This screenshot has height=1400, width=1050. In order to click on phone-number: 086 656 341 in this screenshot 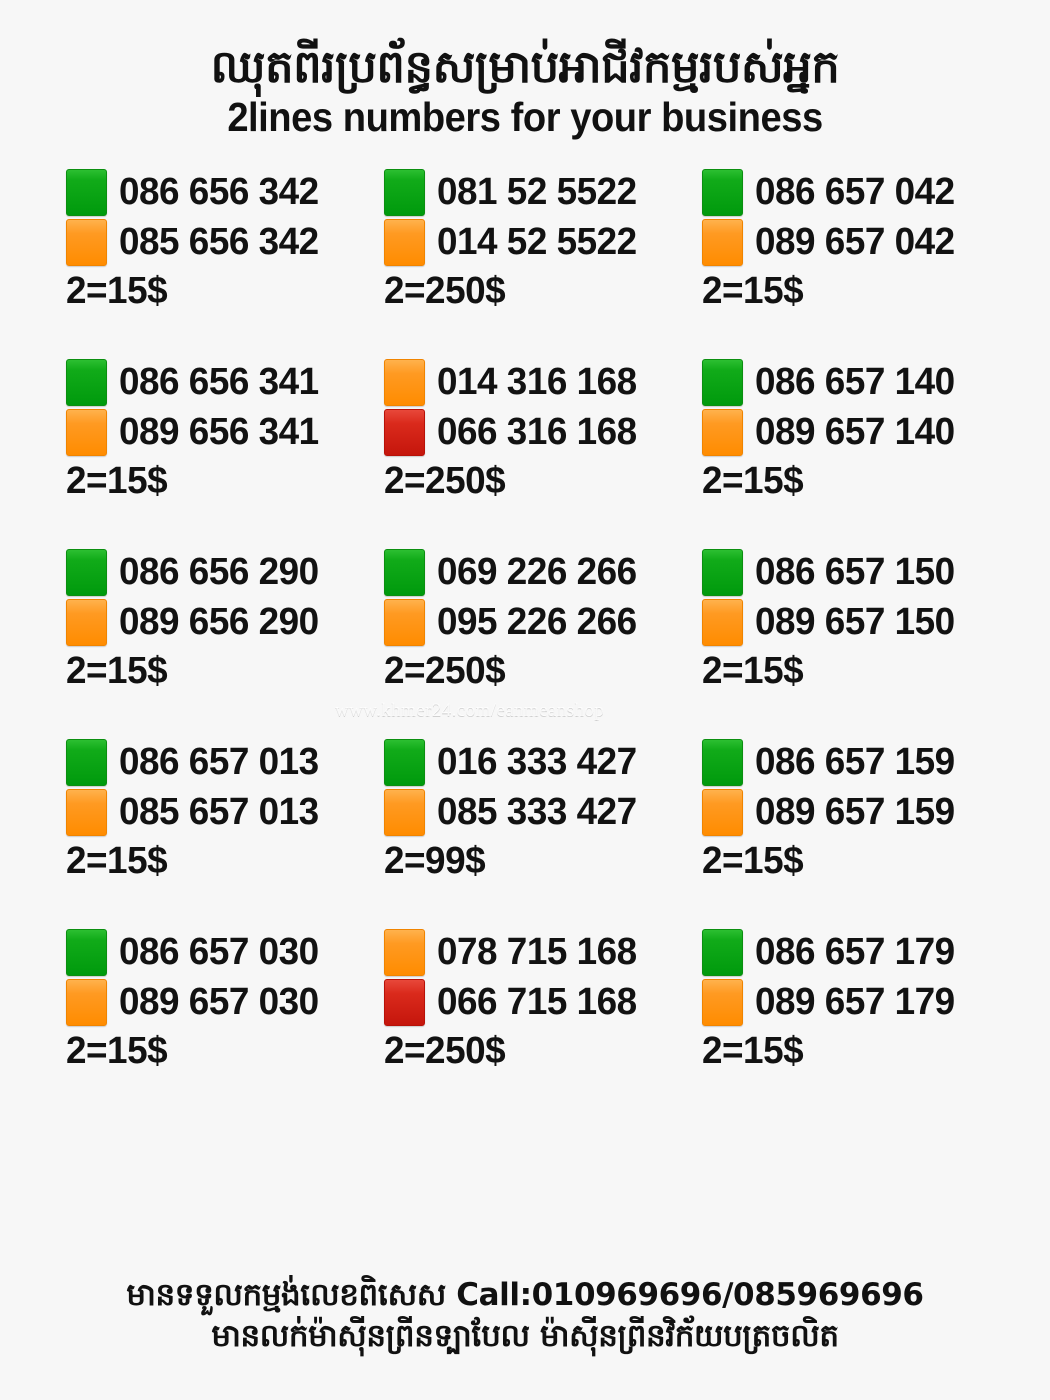, I will do `click(219, 381)`.